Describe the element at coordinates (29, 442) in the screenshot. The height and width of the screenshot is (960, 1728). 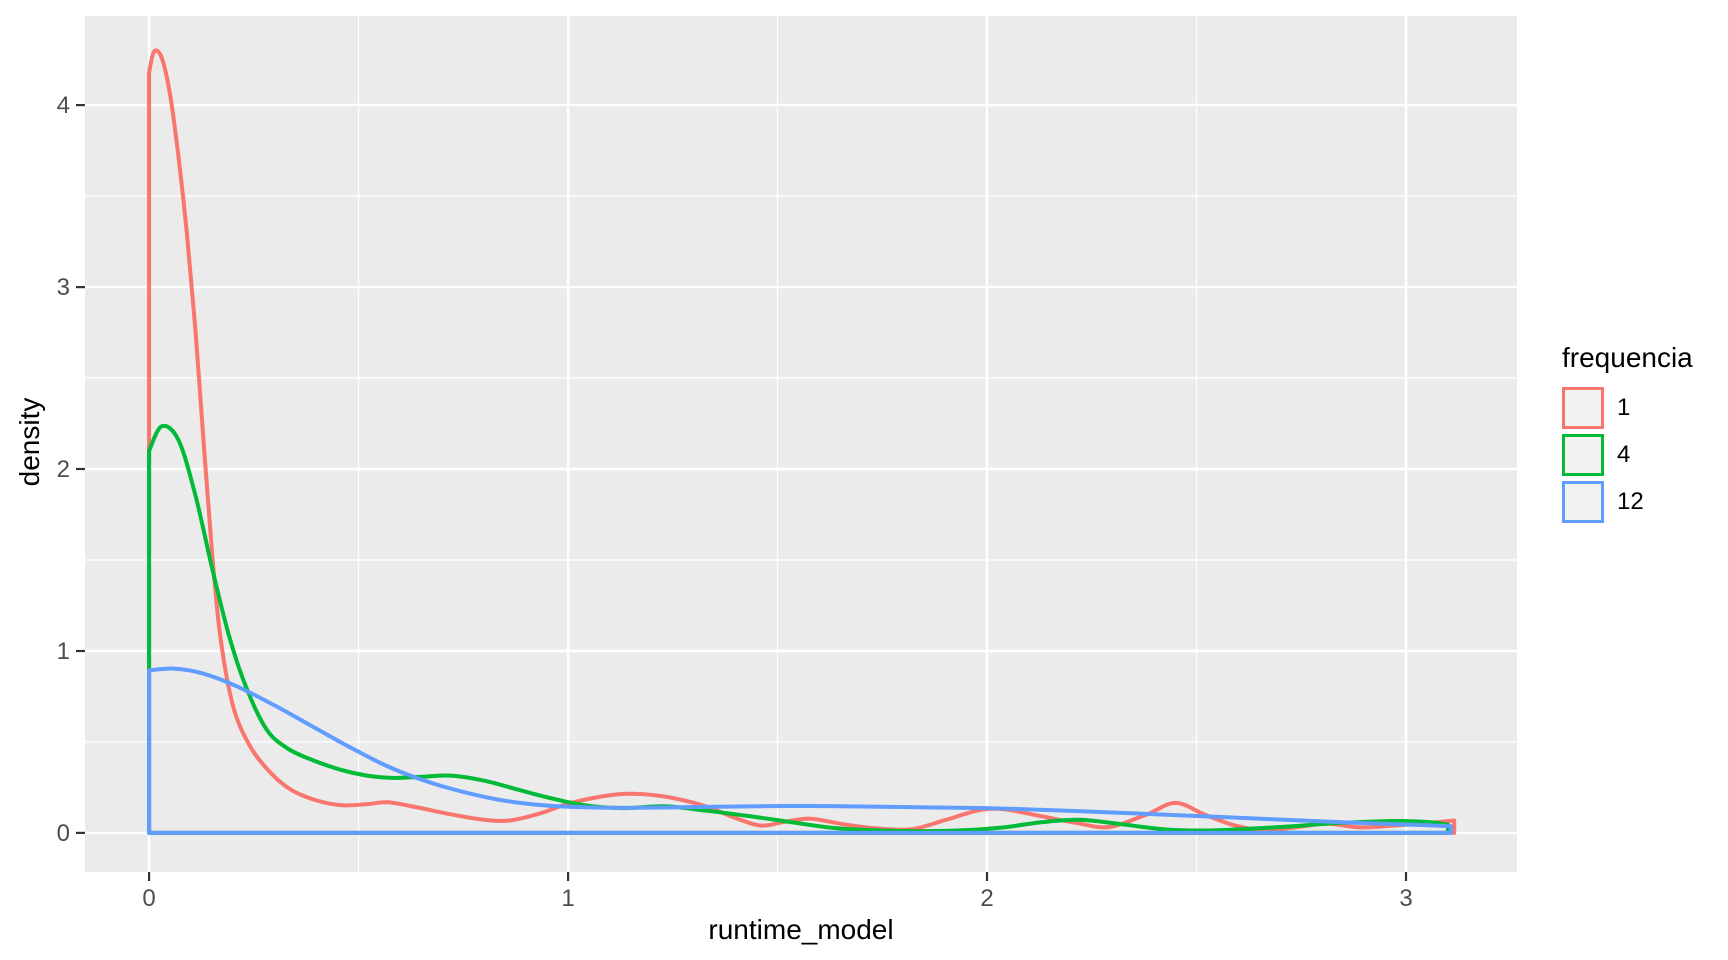
I see `y-axis-title: density` at that location.